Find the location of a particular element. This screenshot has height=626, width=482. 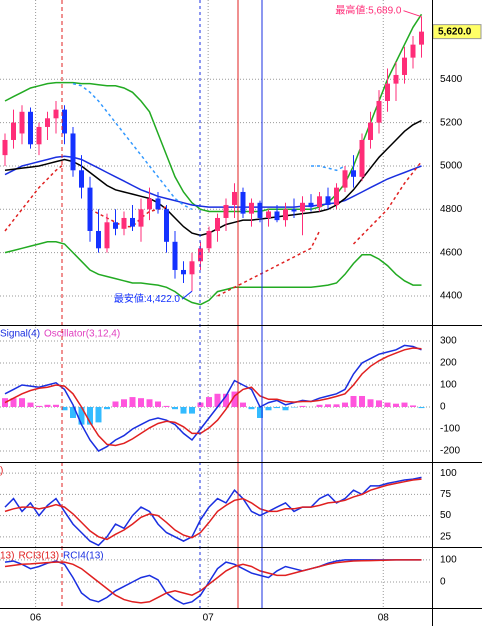

y-tick-label: 200 is located at coordinates (448, 363).